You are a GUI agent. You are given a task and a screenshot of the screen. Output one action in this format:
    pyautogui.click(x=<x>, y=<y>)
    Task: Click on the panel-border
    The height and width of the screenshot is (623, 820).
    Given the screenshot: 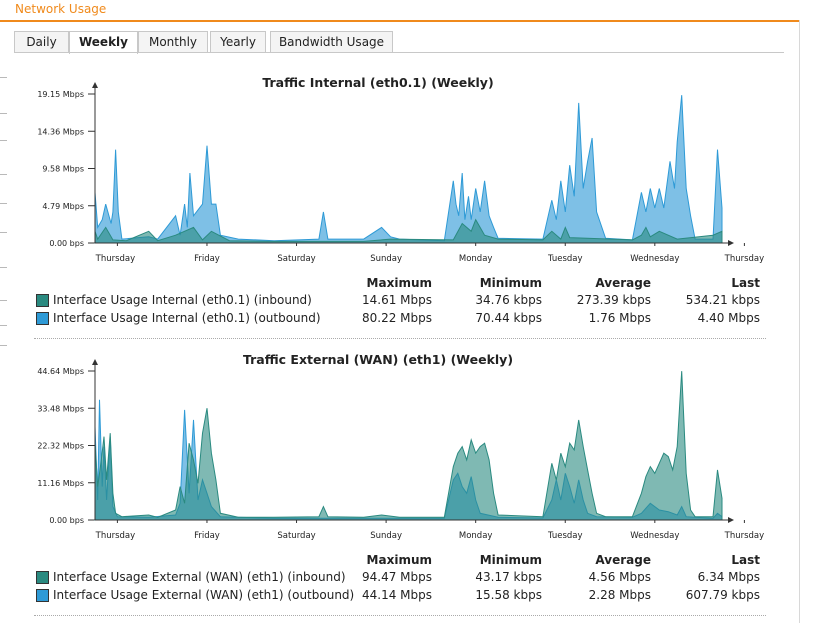 What is the action you would take?
    pyautogui.click(x=799, y=321)
    